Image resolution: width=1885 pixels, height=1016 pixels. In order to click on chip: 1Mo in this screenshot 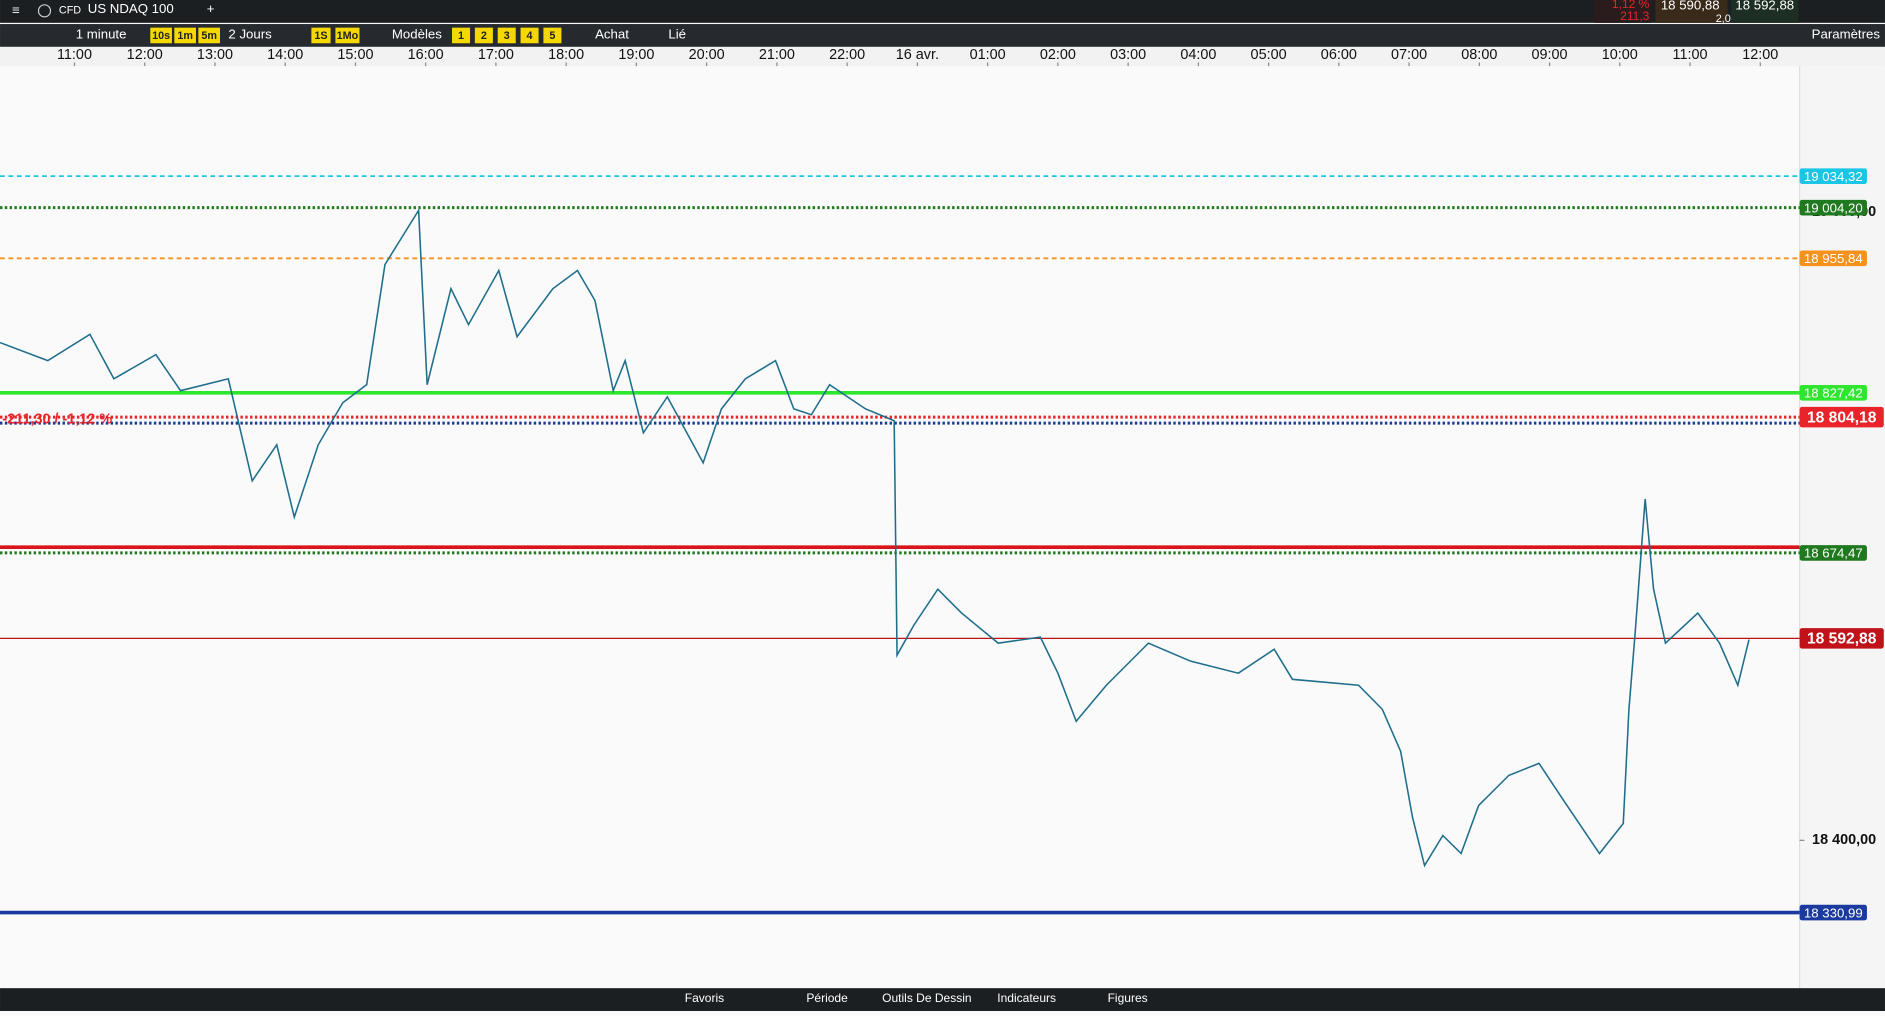, I will do `click(348, 36)`.